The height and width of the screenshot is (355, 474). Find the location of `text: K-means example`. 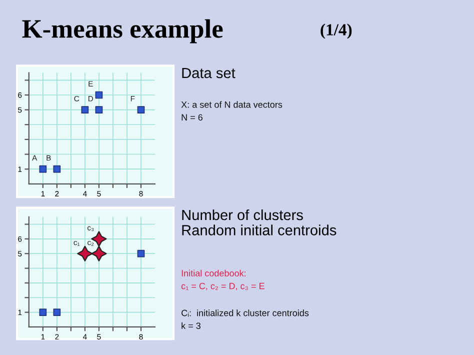

text: K-means example is located at coordinates (122, 31).